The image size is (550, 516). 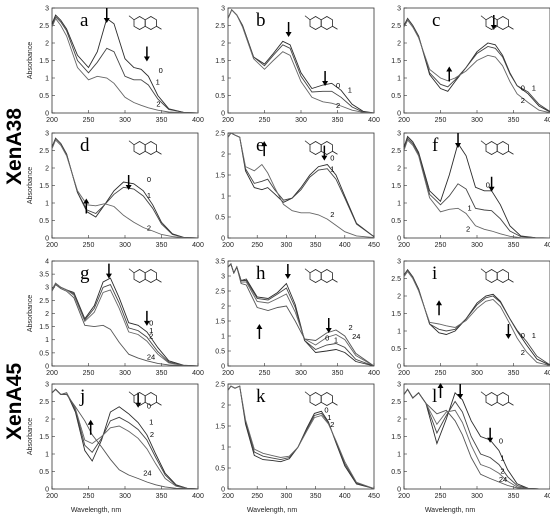 What do you see at coordinates (125, 436) in the screenshot?
I see `plot-frame` at bounding box center [125, 436].